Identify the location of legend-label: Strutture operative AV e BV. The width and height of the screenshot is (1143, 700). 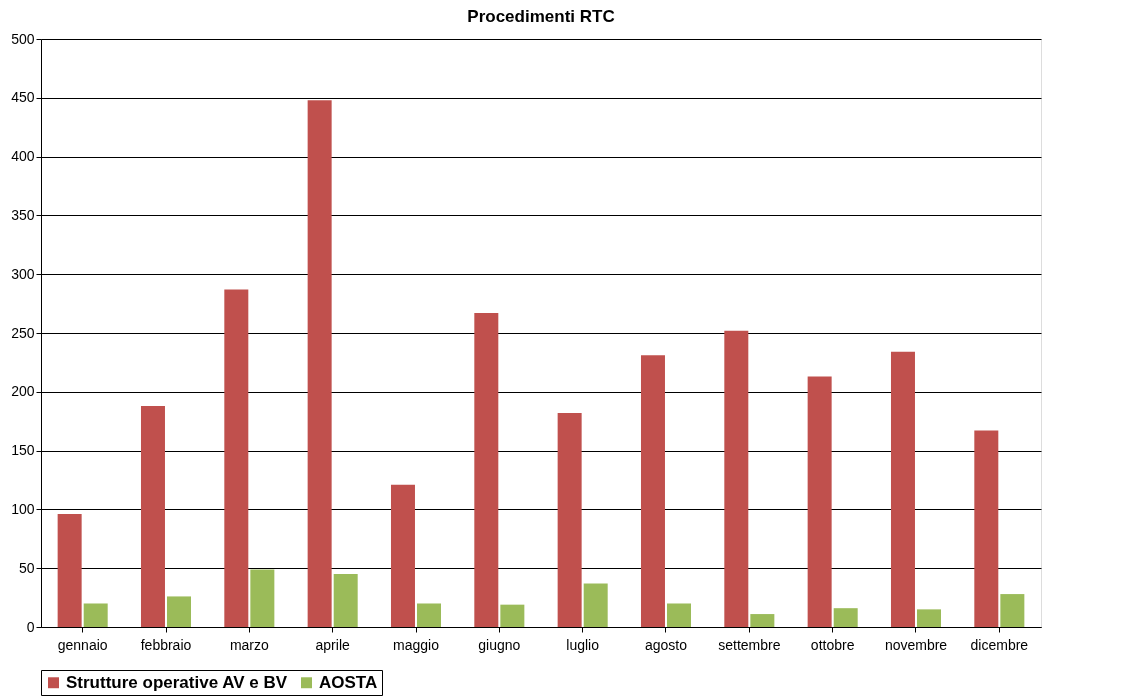
(177, 682).